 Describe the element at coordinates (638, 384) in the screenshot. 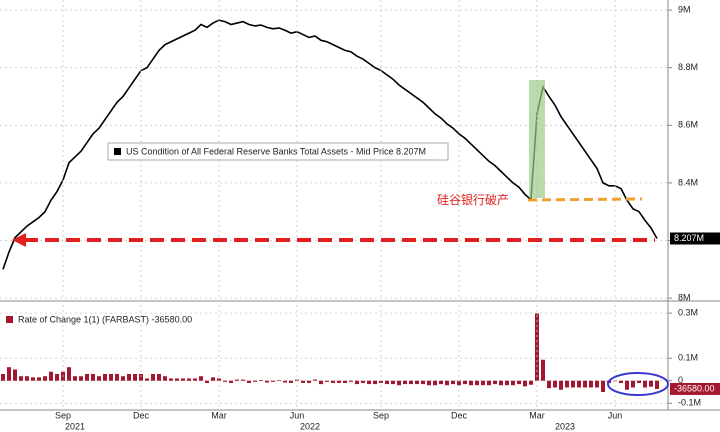

I see `highlight-ellipse` at that location.